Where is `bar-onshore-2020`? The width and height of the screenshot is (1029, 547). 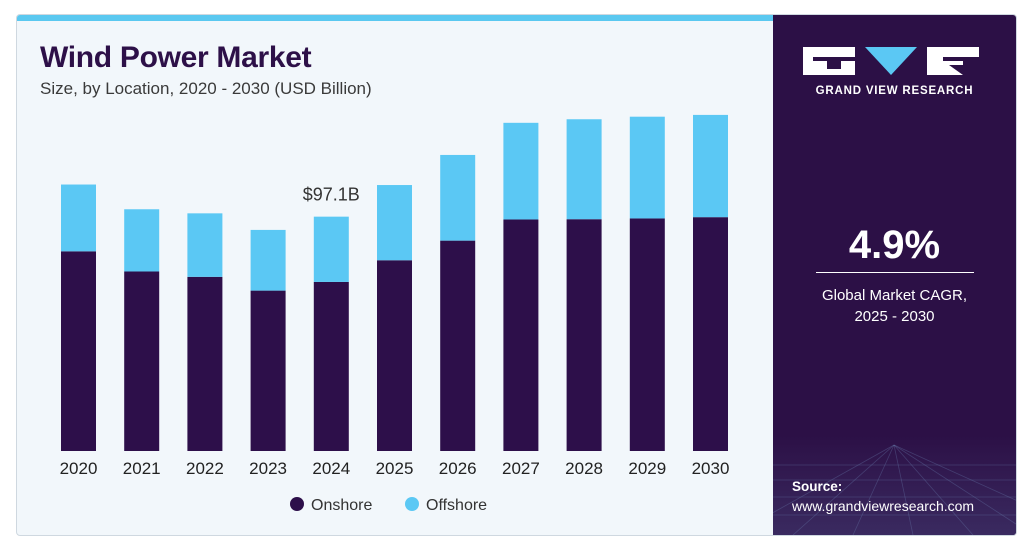 bar-onshore-2020 is located at coordinates (78, 351).